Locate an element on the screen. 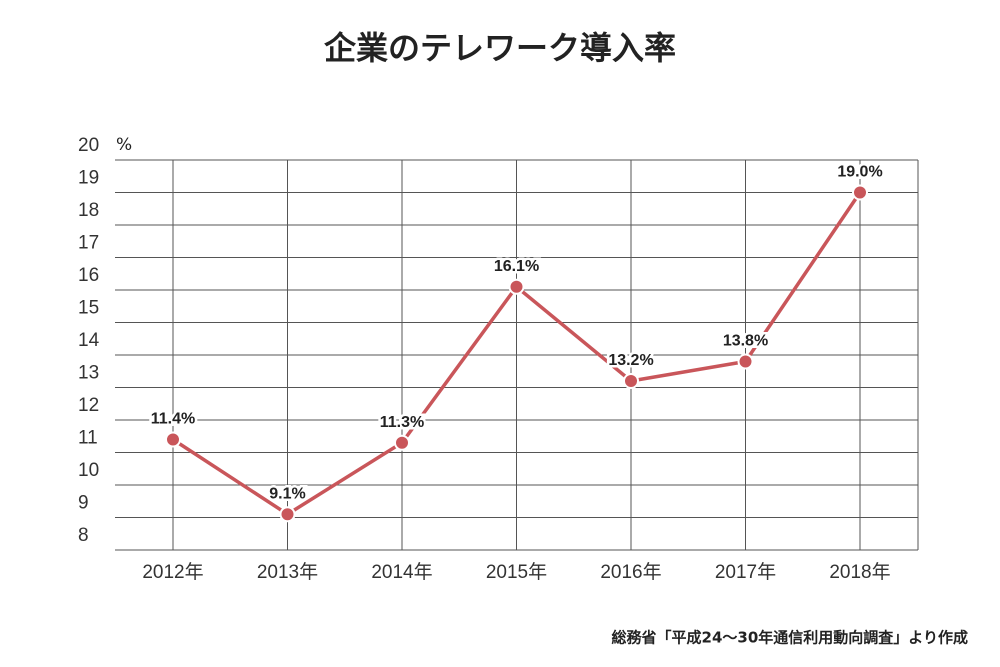  x-tick-label: 2016年 is located at coordinates (630, 572).